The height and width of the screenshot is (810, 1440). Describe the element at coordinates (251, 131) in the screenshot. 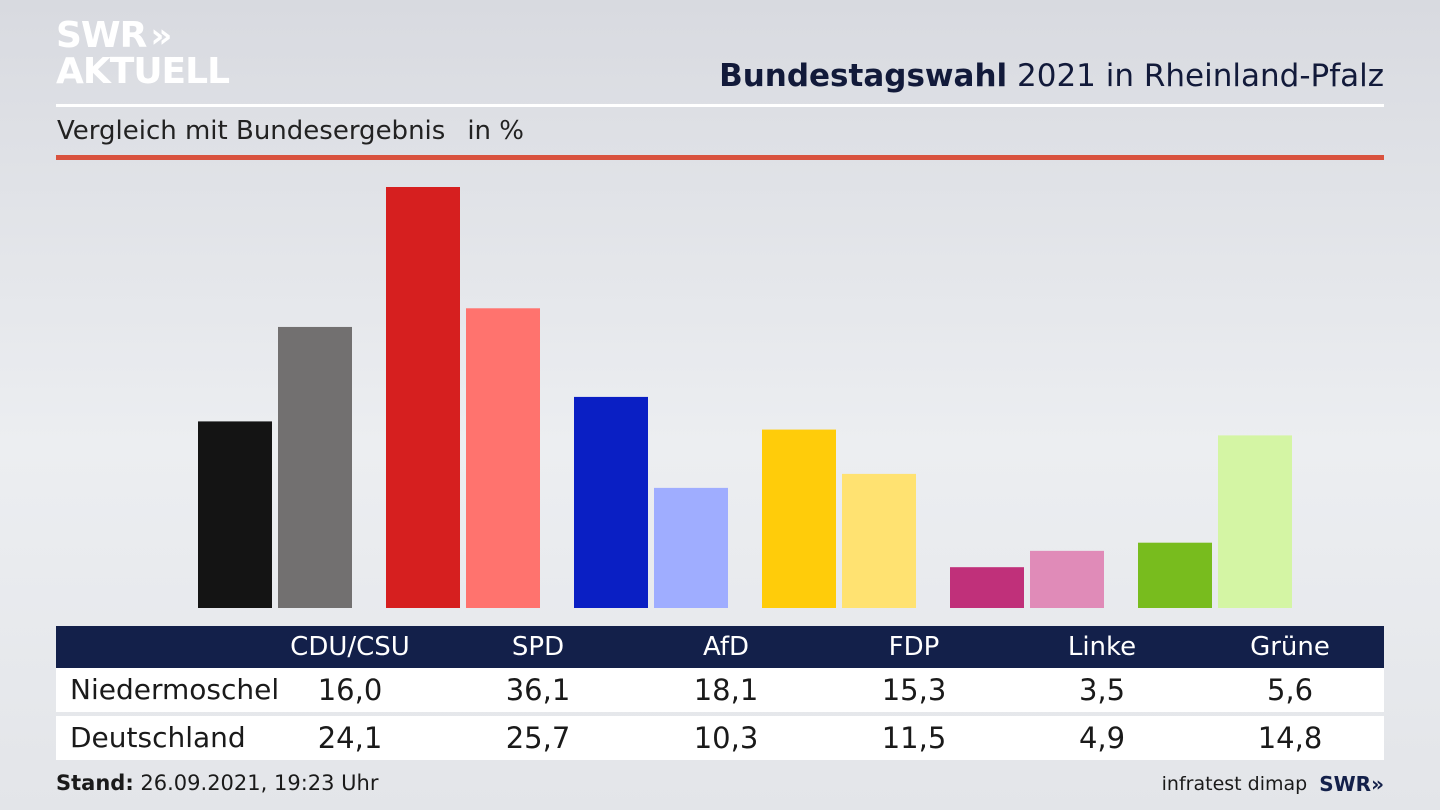

I see `subtitle-text: Vergleich mit Bundesergebnis` at that location.